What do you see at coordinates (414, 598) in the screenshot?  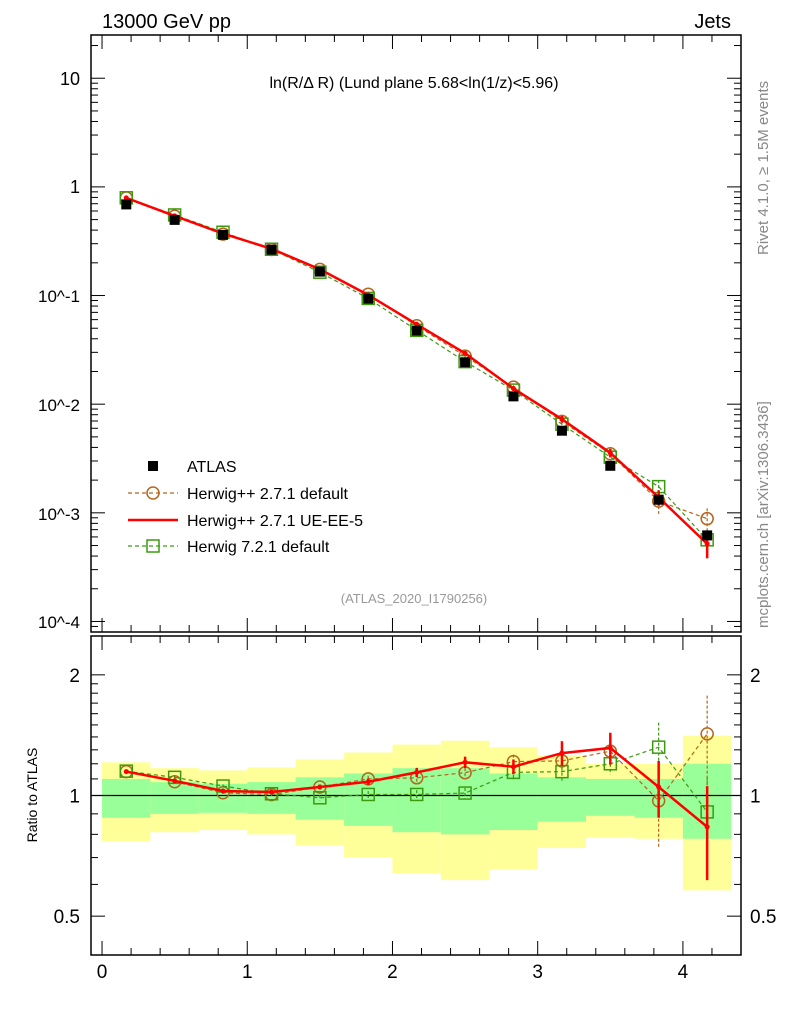 I see `analysis-id: (ATLAS_2020_I1790256)` at bounding box center [414, 598].